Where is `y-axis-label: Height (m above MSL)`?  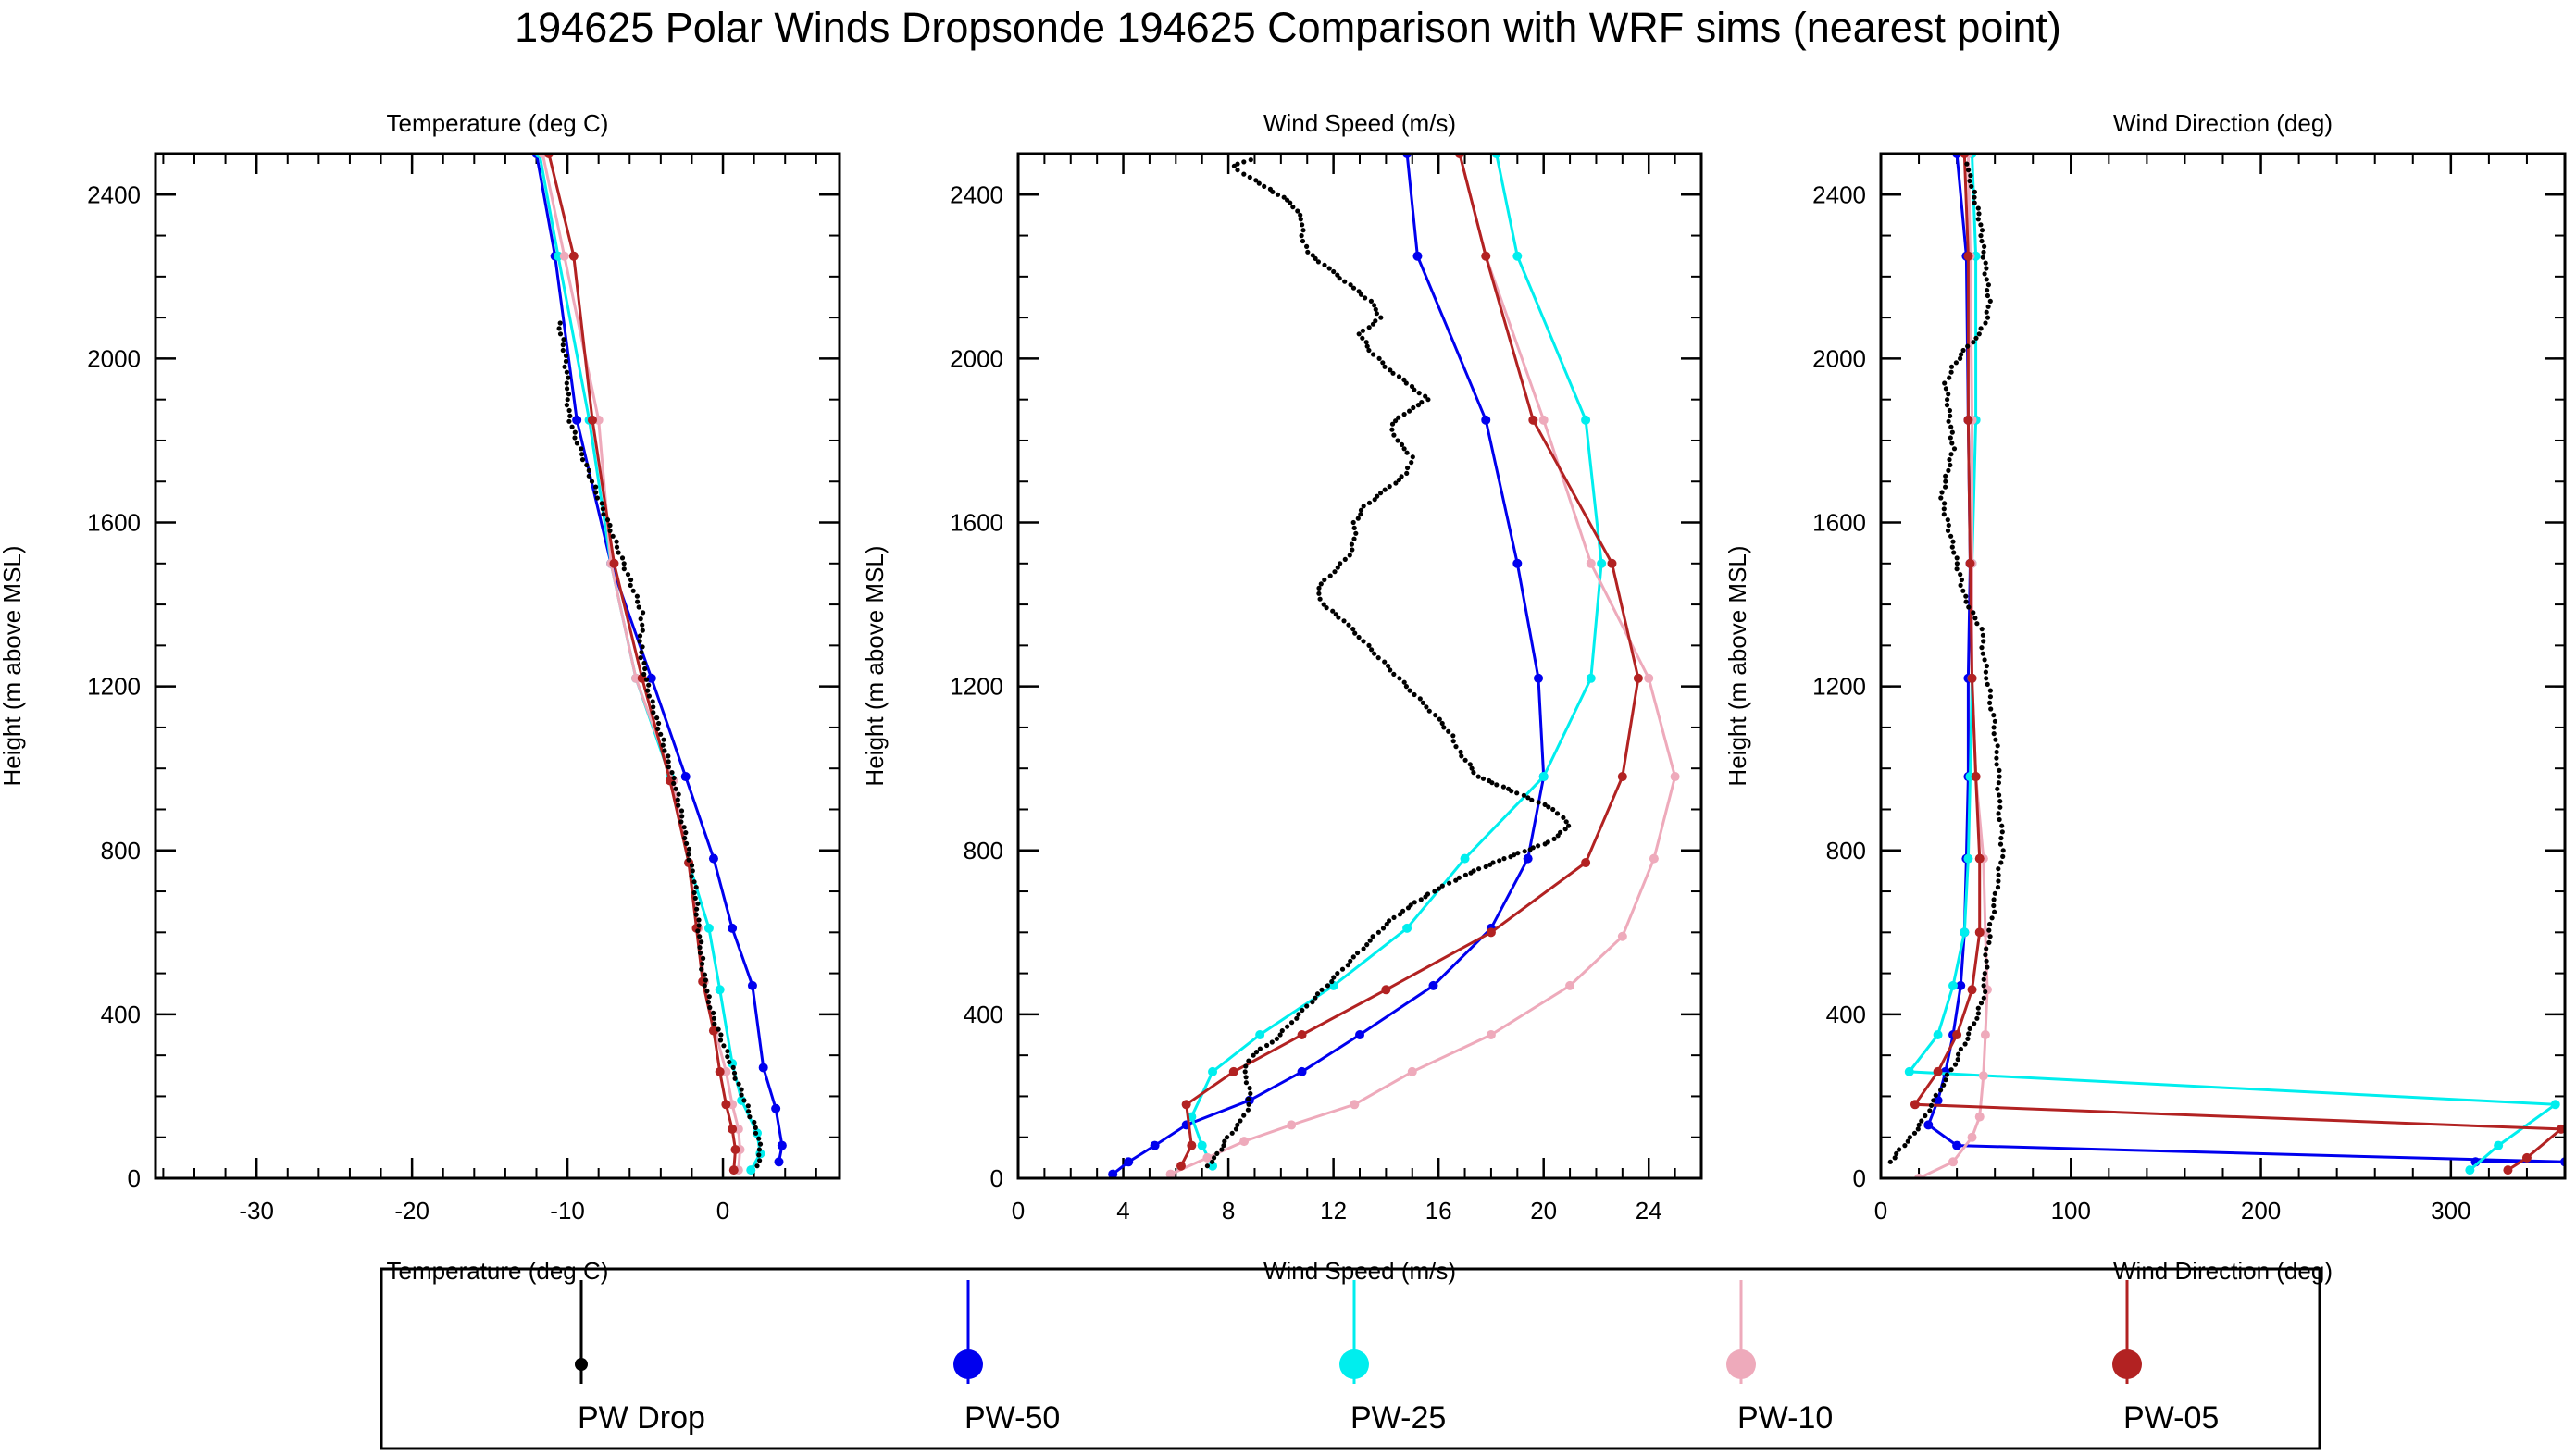
y-axis-label: Height (m above MSL) is located at coordinates (1737, 665).